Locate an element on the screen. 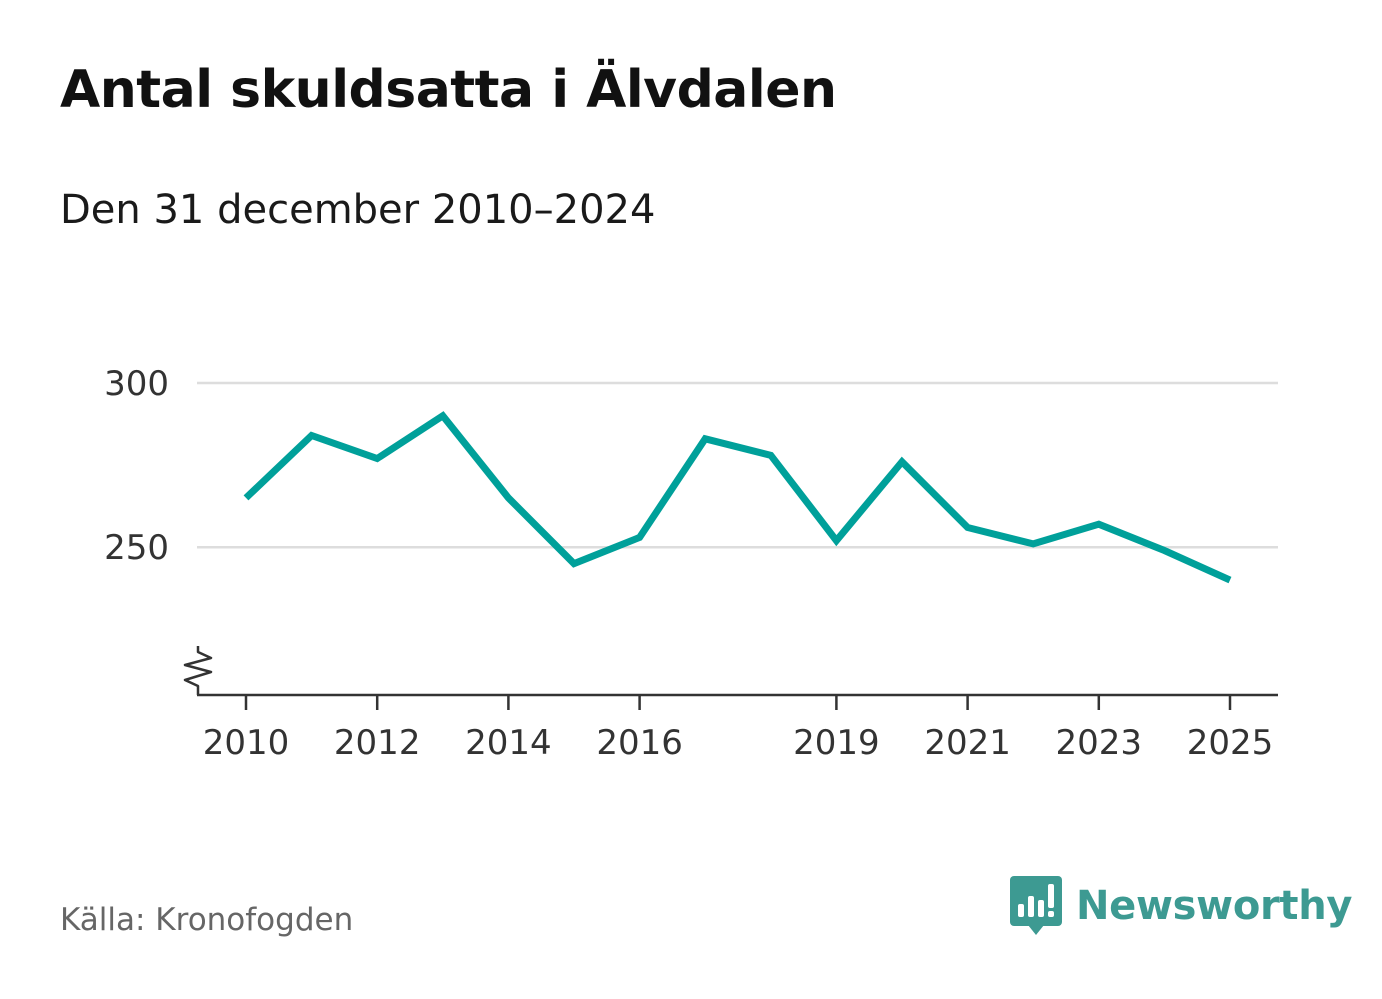  x-tick-label-2012: 2012 is located at coordinates (377, 743).